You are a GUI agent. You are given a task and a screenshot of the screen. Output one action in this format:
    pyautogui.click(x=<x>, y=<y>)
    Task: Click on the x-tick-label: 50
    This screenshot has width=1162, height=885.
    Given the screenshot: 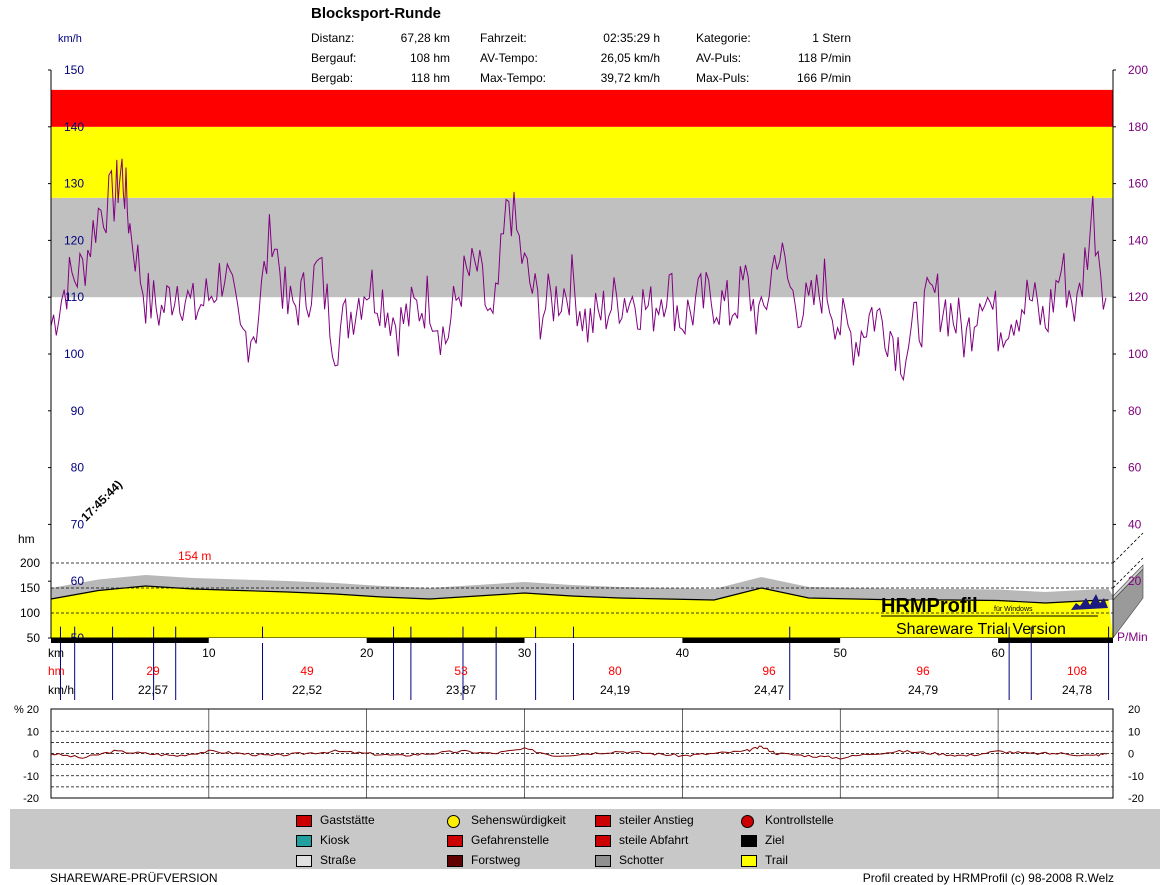 What is the action you would take?
    pyautogui.click(x=841, y=653)
    